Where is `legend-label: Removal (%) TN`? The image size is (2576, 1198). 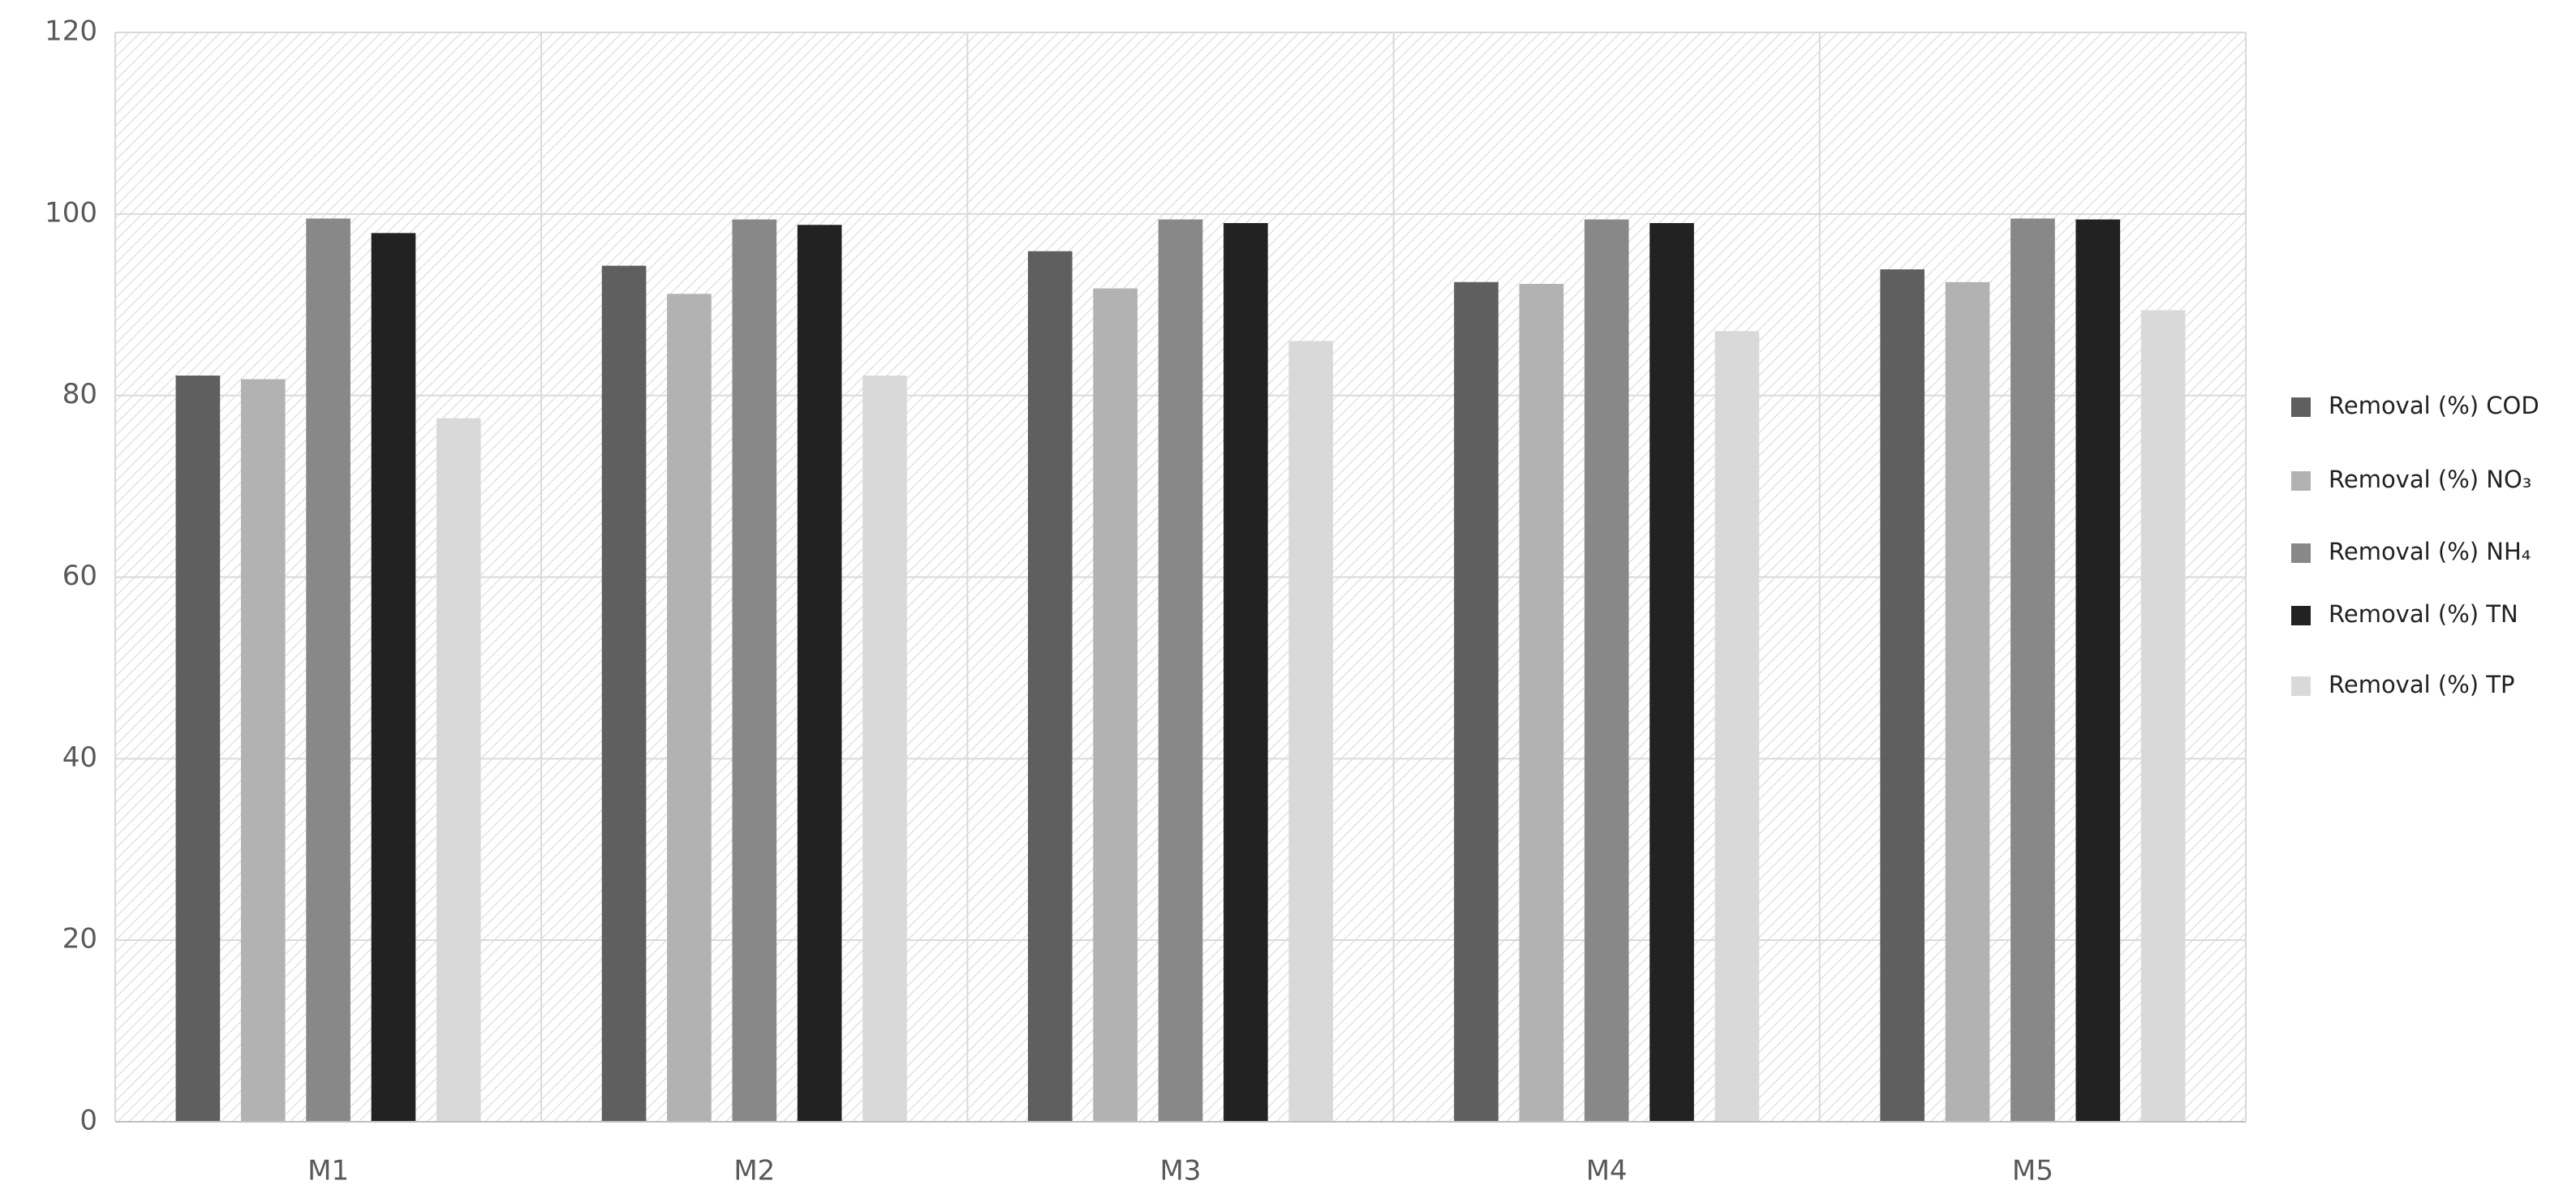
legend-label: Removal (%) TN is located at coordinates (2423, 614).